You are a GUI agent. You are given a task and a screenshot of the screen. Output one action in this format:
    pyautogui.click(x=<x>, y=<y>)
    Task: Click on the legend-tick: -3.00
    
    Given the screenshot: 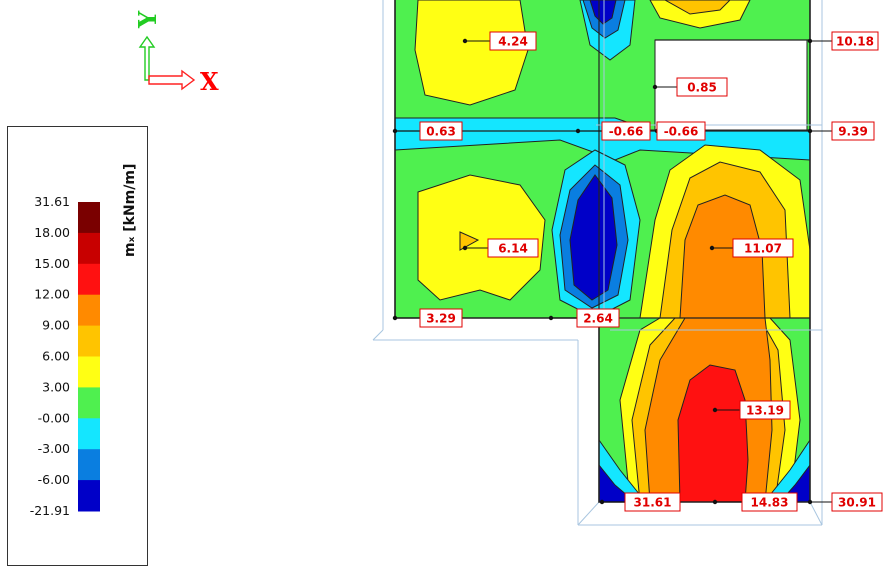 What is the action you would take?
    pyautogui.click(x=54, y=448)
    